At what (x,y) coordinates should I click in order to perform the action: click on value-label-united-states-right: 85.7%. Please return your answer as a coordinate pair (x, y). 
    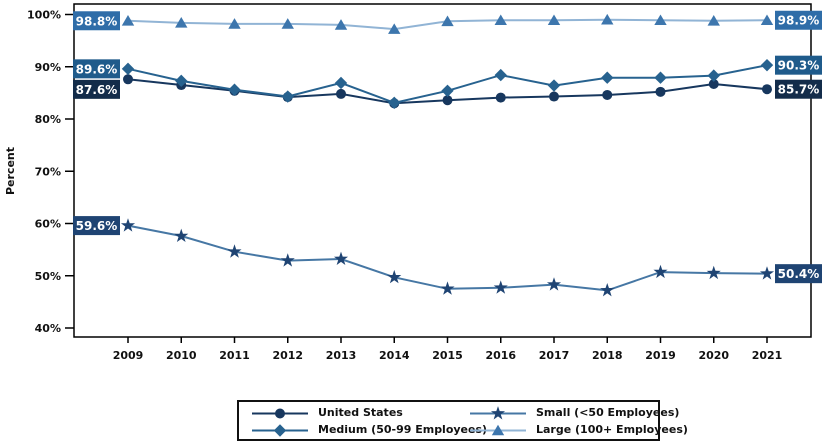
    Looking at the image, I should click on (798, 89).